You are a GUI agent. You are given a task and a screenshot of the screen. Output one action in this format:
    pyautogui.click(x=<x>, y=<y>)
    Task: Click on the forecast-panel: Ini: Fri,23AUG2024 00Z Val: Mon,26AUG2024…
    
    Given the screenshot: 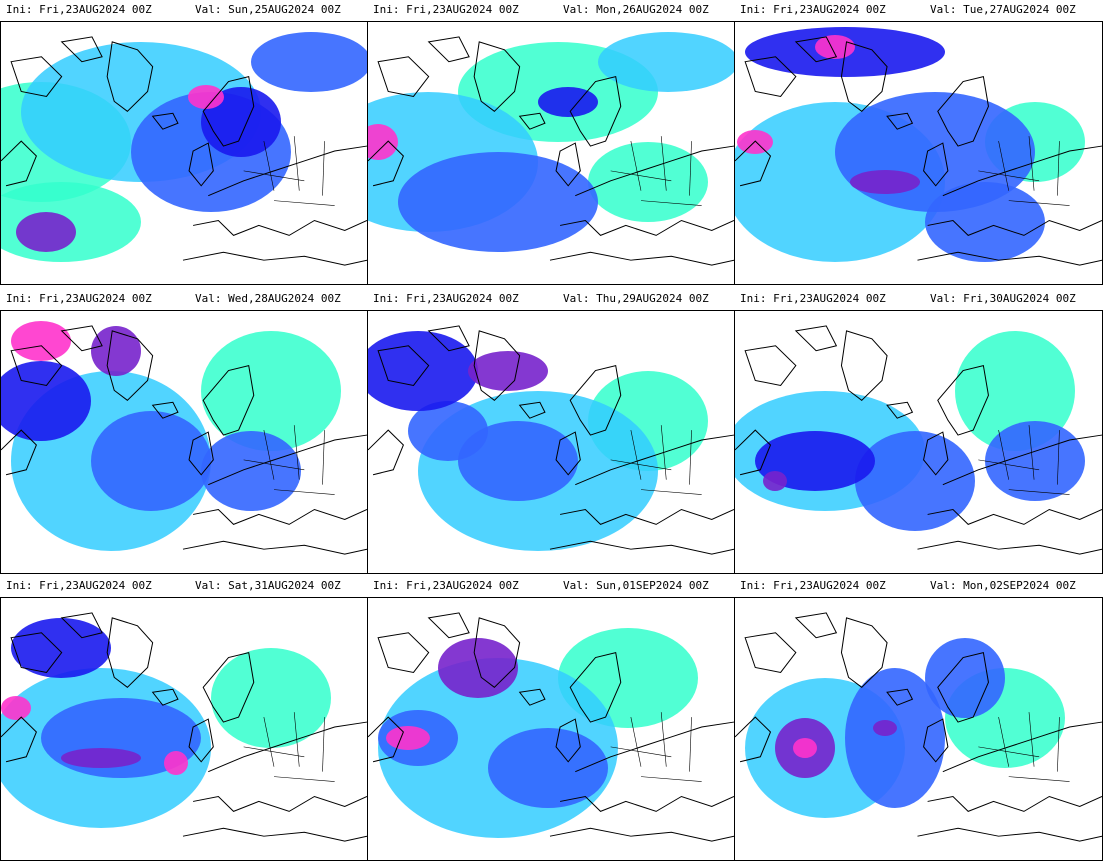 What is the action you would take?
    pyautogui.click(x=551, y=143)
    